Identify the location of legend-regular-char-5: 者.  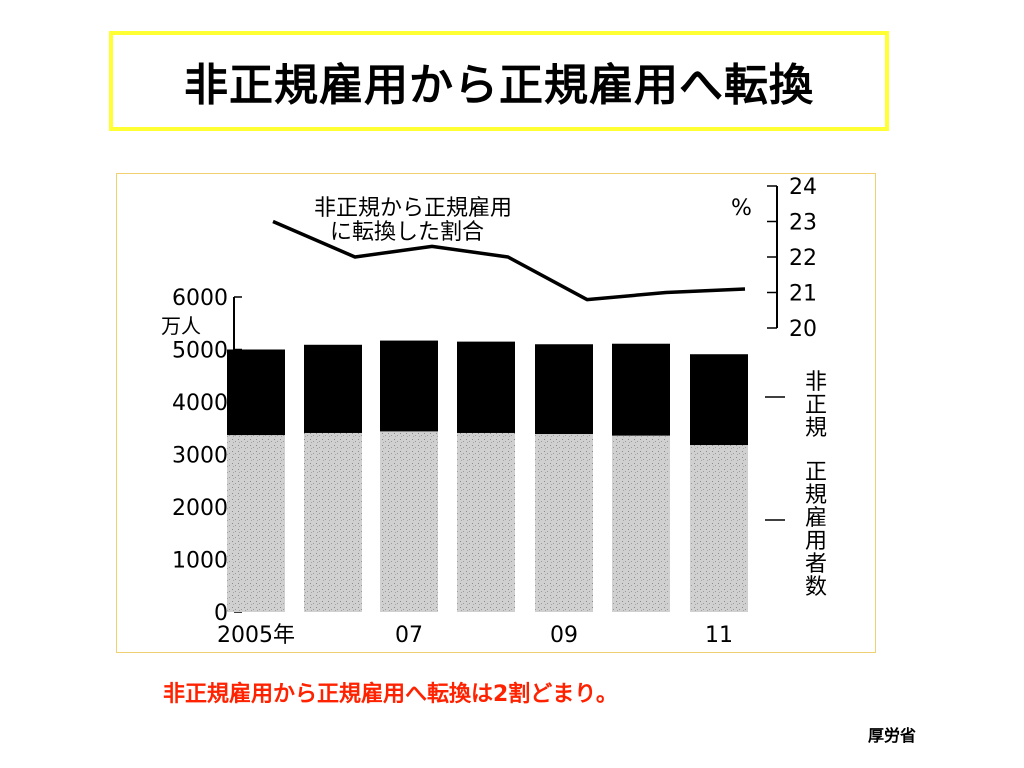
(816, 564).